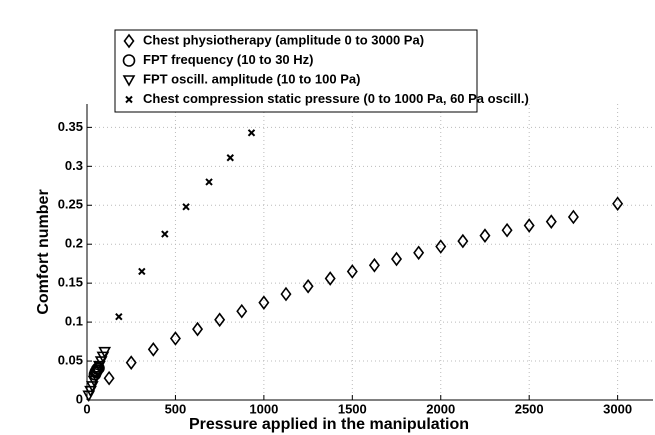  I want to click on legend-label: FPT oscill. amplitude (10 to 100 Pa), so click(251, 78).